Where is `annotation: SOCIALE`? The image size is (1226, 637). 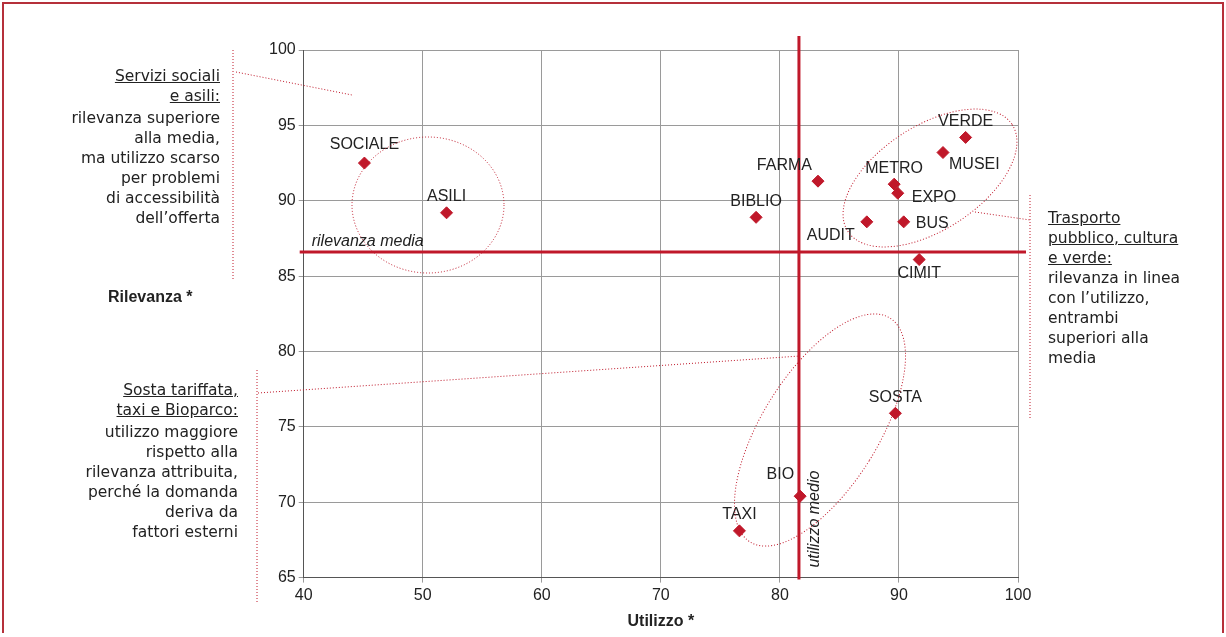 annotation: SOCIALE is located at coordinates (364, 144).